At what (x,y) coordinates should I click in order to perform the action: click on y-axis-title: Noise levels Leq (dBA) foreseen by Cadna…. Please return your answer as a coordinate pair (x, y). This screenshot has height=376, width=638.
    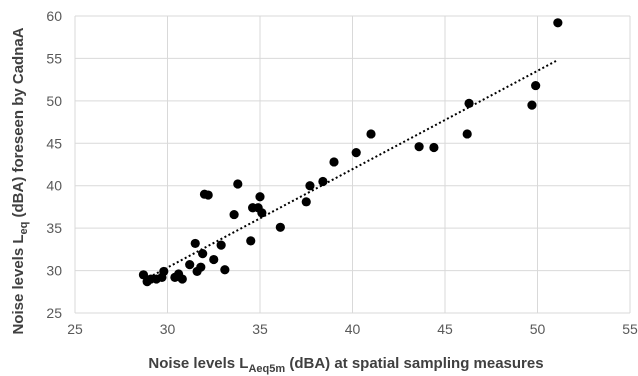
    Looking at the image, I should click on (20, 180).